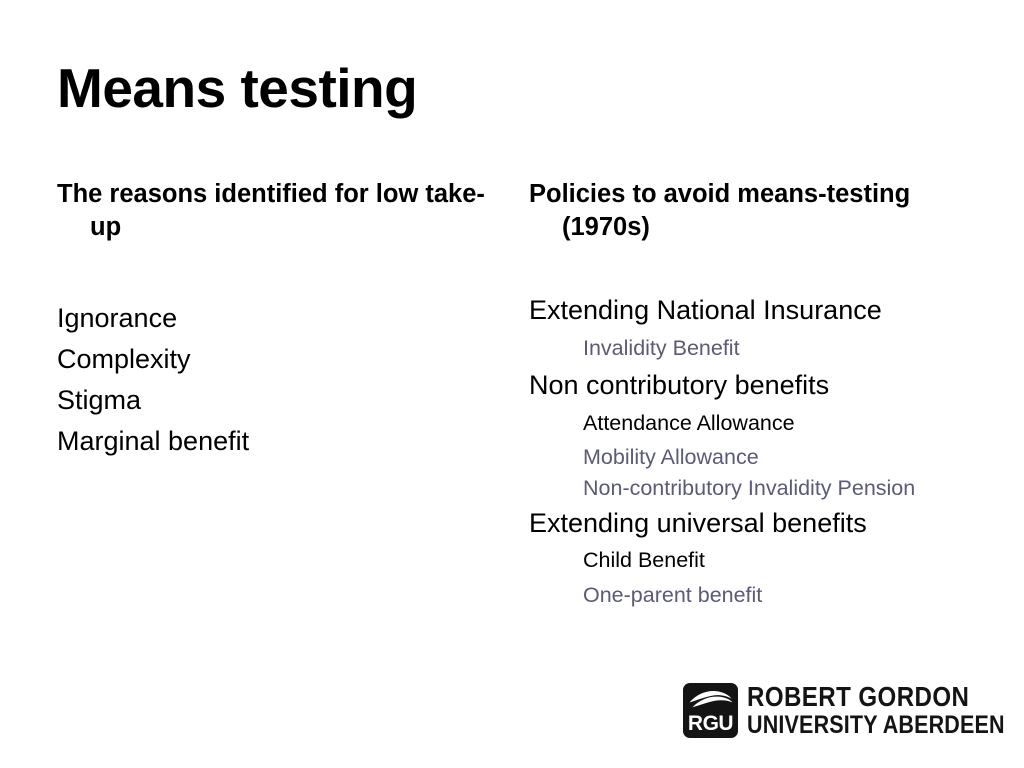  Describe the element at coordinates (271, 211) in the screenshot. I see `left-column-heading: The reasons identified for low take-up` at that location.